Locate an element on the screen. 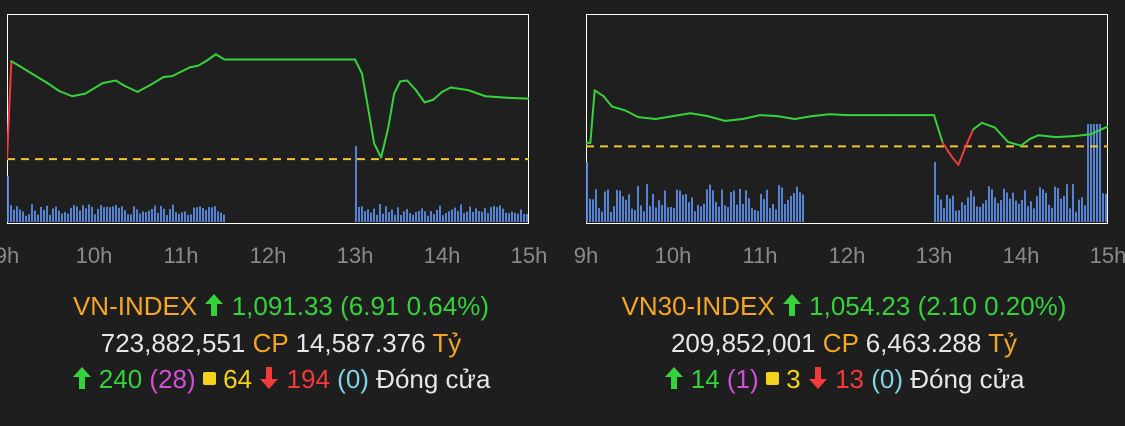 This screenshot has width=1125, height=426. vn-index-summary-line: VN-INDEX 1,091.33 (6.91 0.64%) is located at coordinates (281, 306).